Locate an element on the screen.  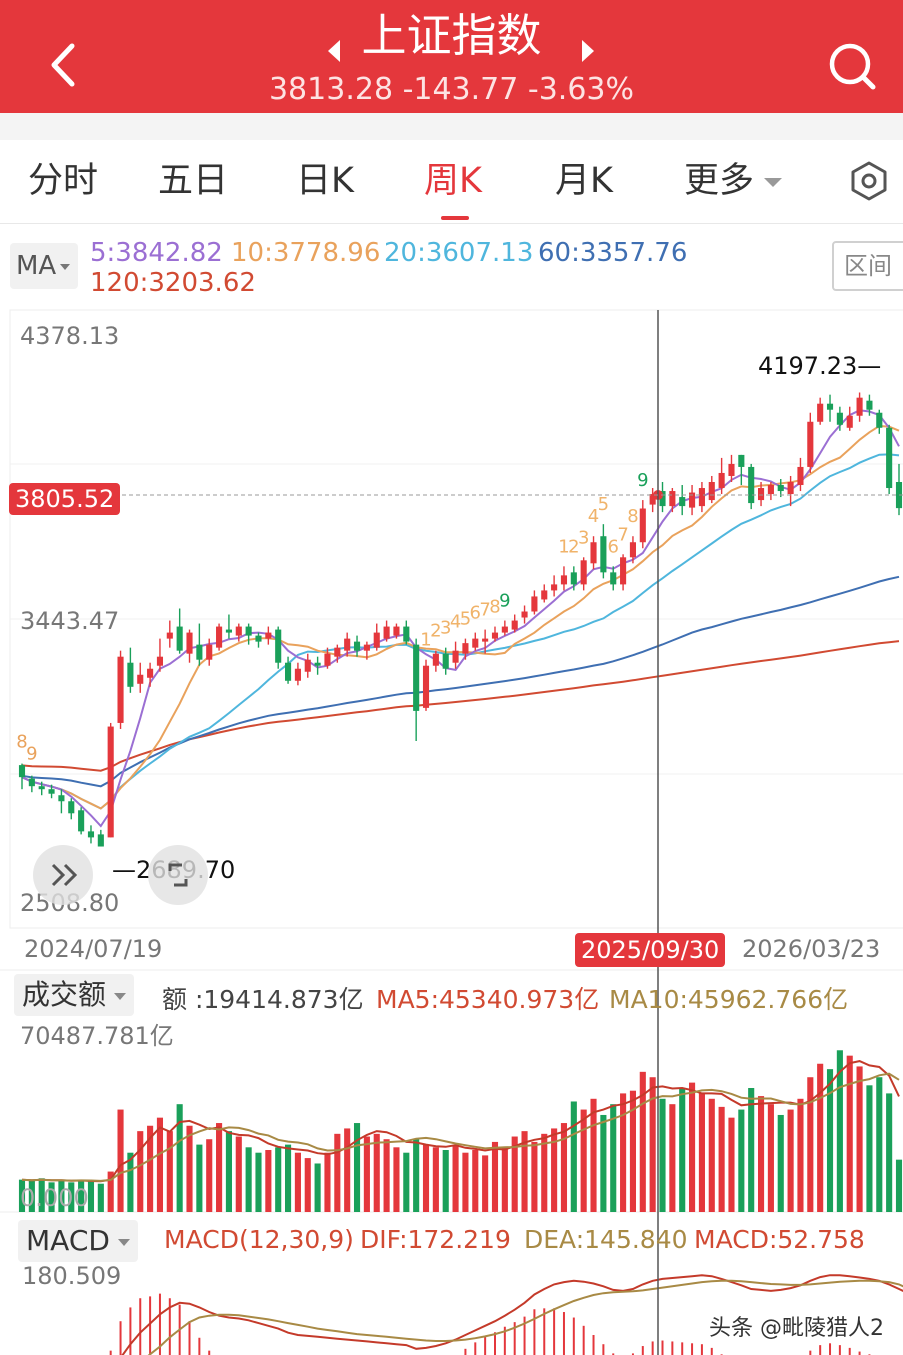
volume-selector: 成交额 is located at coordinates (74, 995).